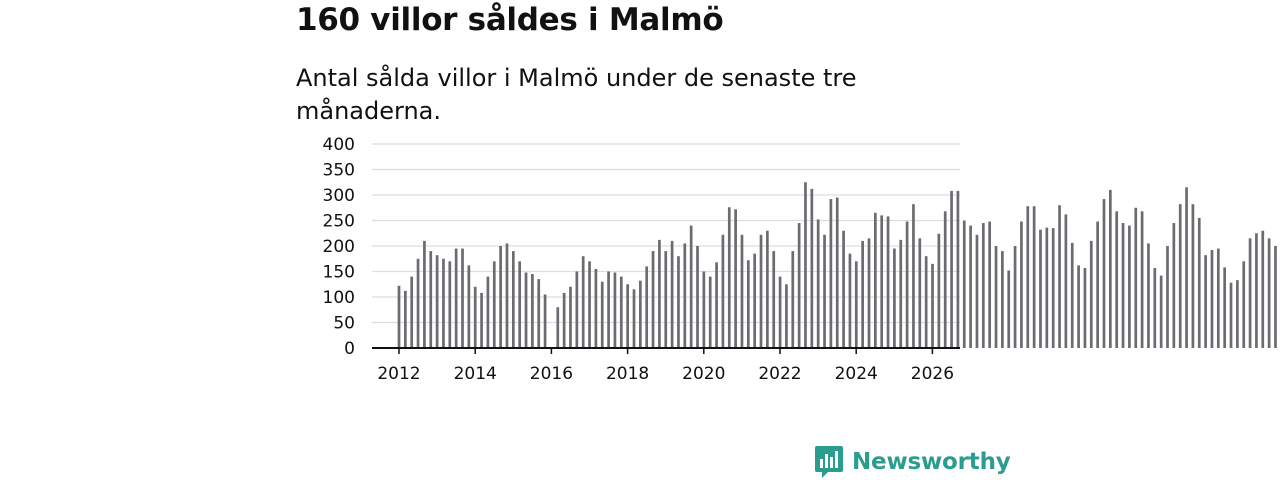  I want to click on x-tick-label: 2018, so click(627, 374).